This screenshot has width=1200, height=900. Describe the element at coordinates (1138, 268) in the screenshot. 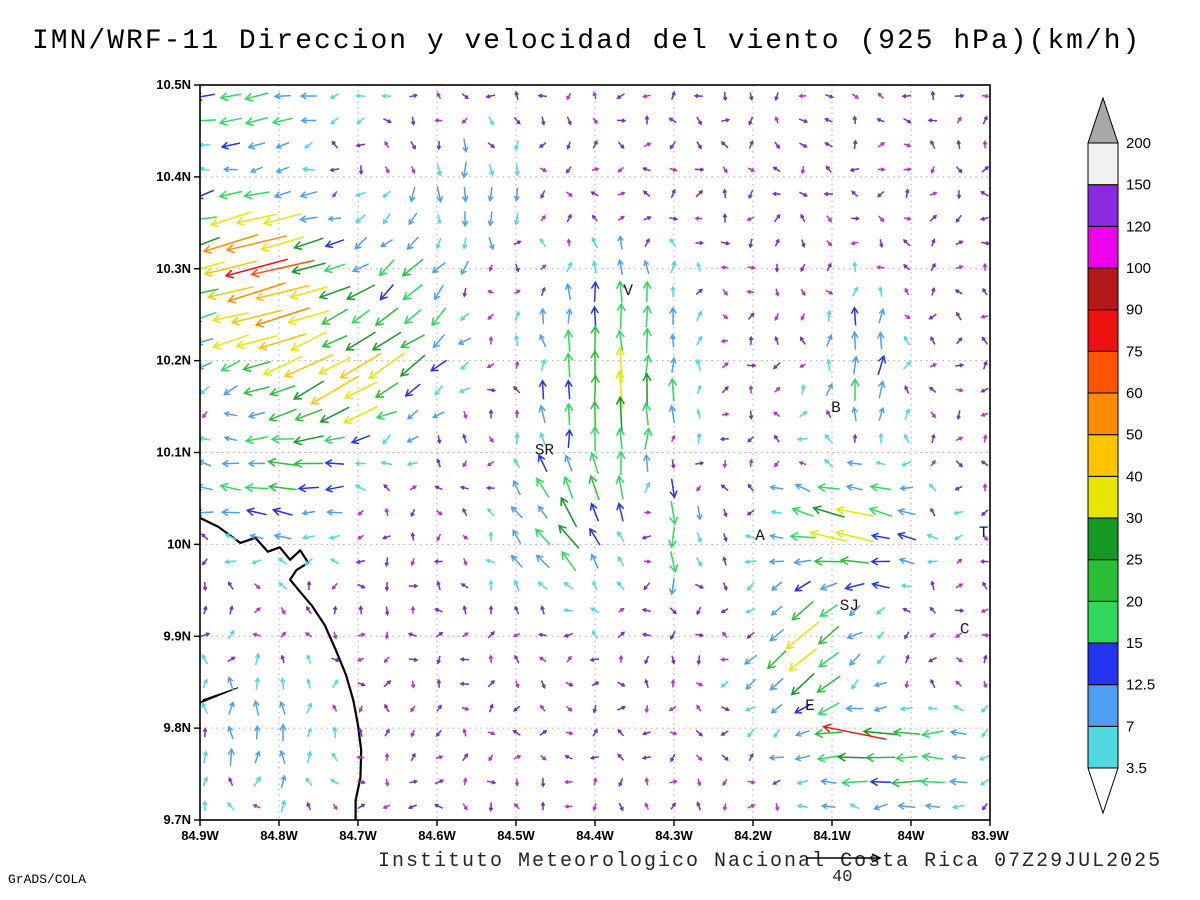

I see `svg-text: 100` at that location.